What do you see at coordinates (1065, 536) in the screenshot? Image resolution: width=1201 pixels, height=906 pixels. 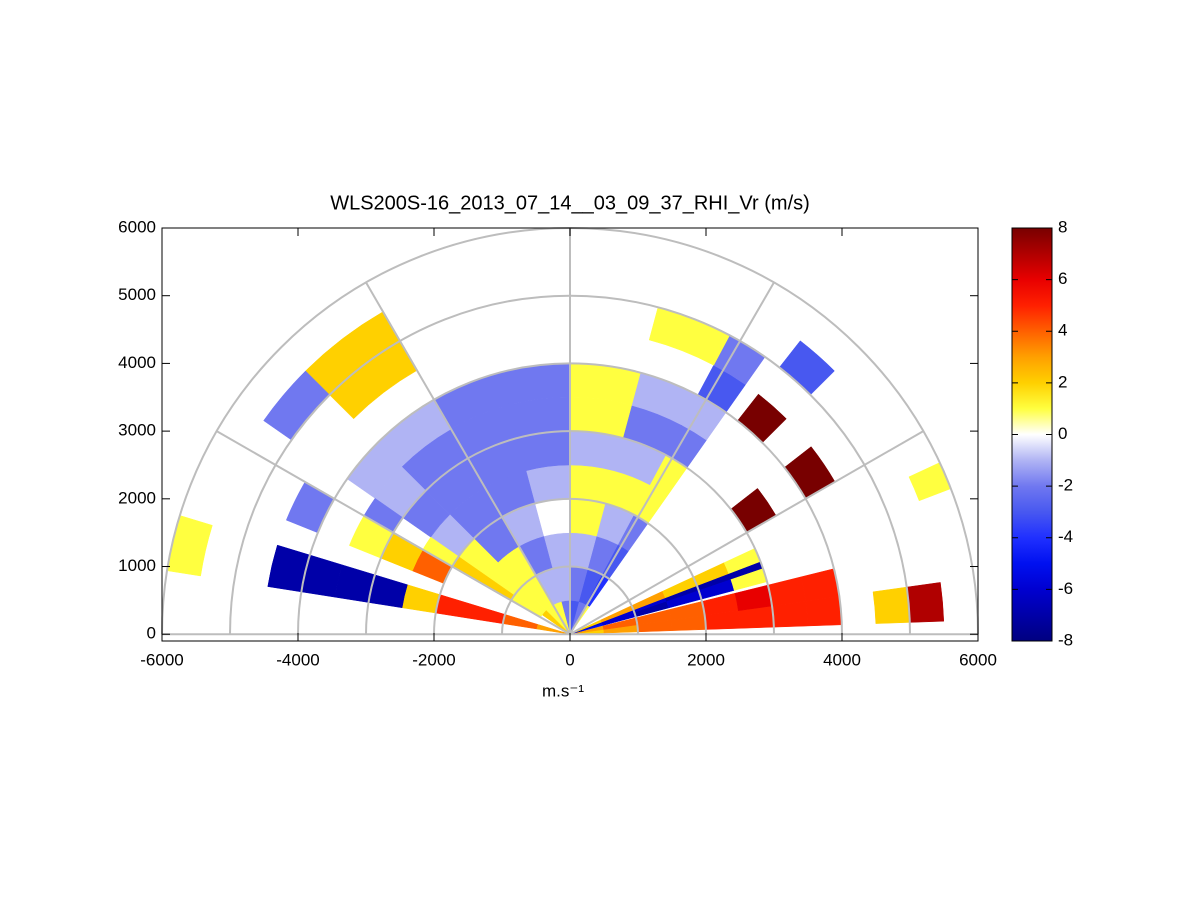 I see `colorbar-tick-label: -4` at bounding box center [1065, 536].